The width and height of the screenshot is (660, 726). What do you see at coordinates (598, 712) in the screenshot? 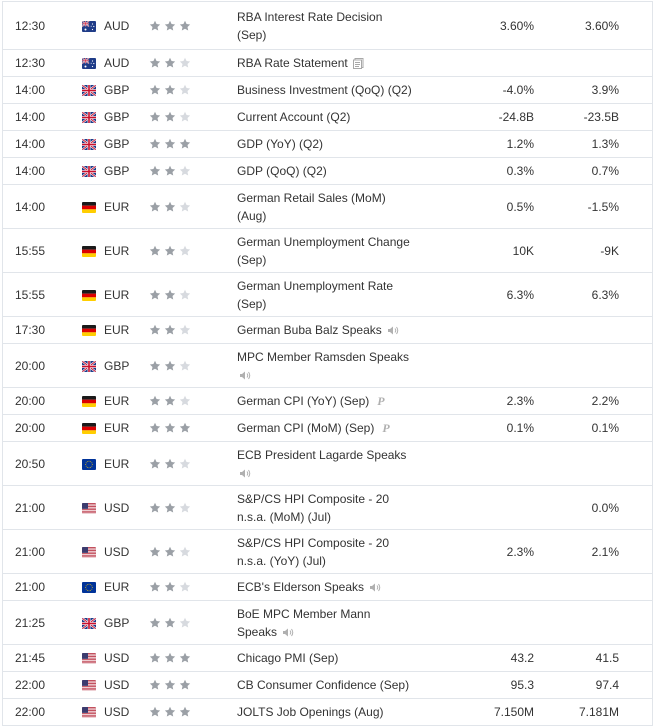
I see `previous-value: 7.181M` at bounding box center [598, 712].